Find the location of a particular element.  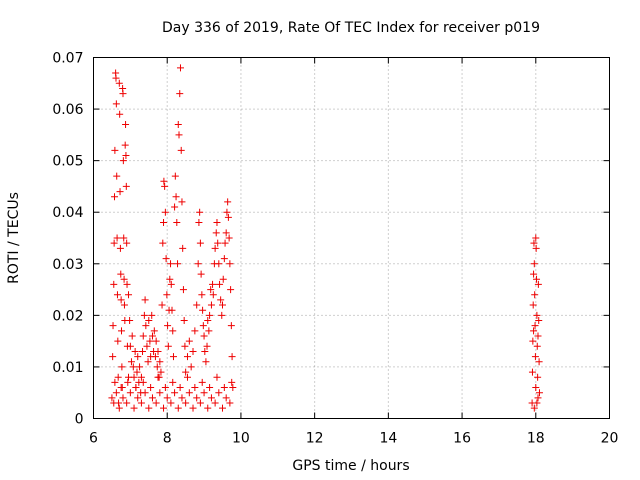

y-tick-label: 0.04 is located at coordinates (67, 213).